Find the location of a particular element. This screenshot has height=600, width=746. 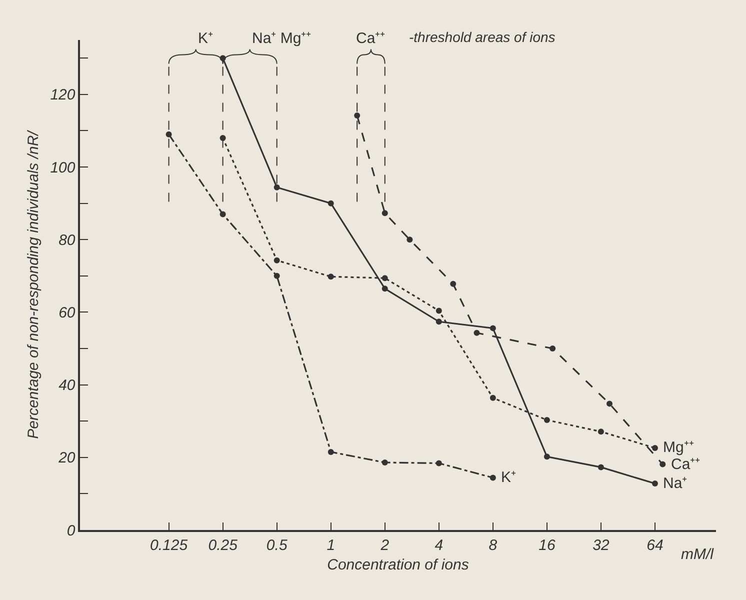

y-tick-label: 80 is located at coordinates (67, 240).